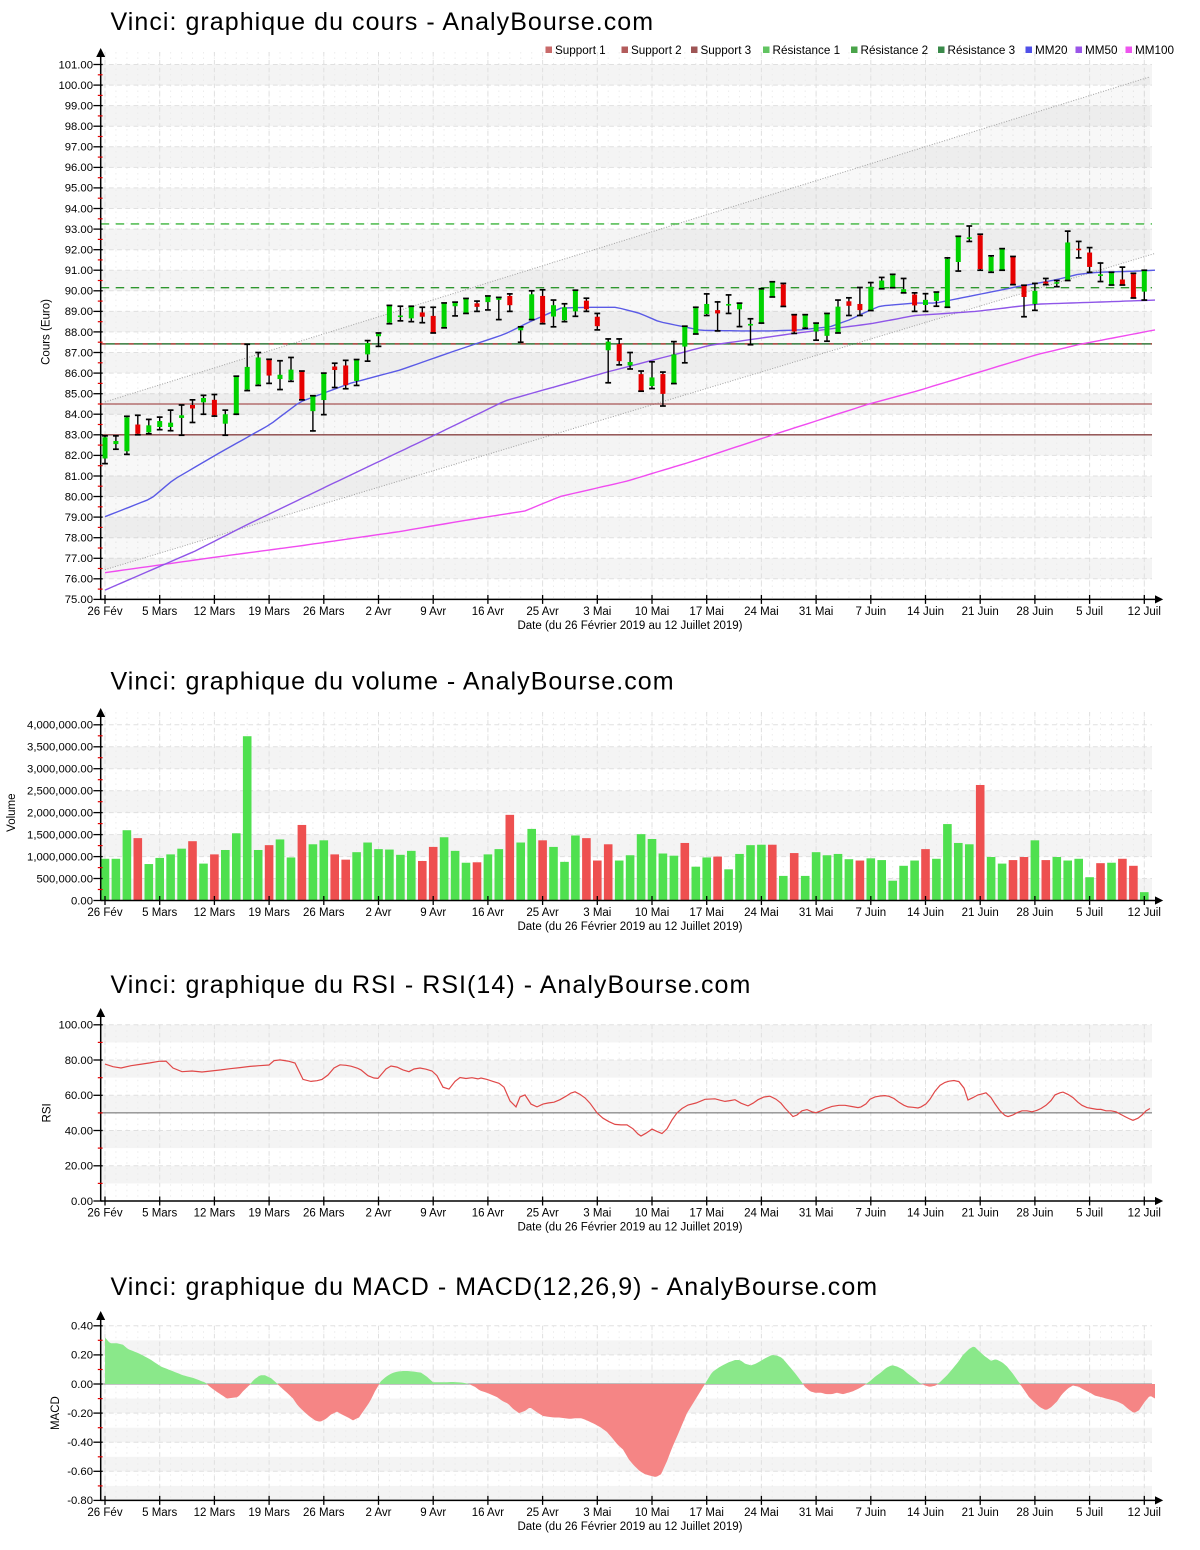  I want to click on svg-text: -0.20, so click(80, 1414).